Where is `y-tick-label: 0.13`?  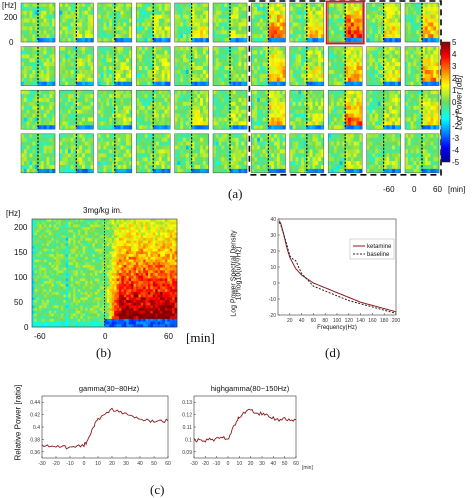
y-tick-label: 0.13 is located at coordinates (187, 403).